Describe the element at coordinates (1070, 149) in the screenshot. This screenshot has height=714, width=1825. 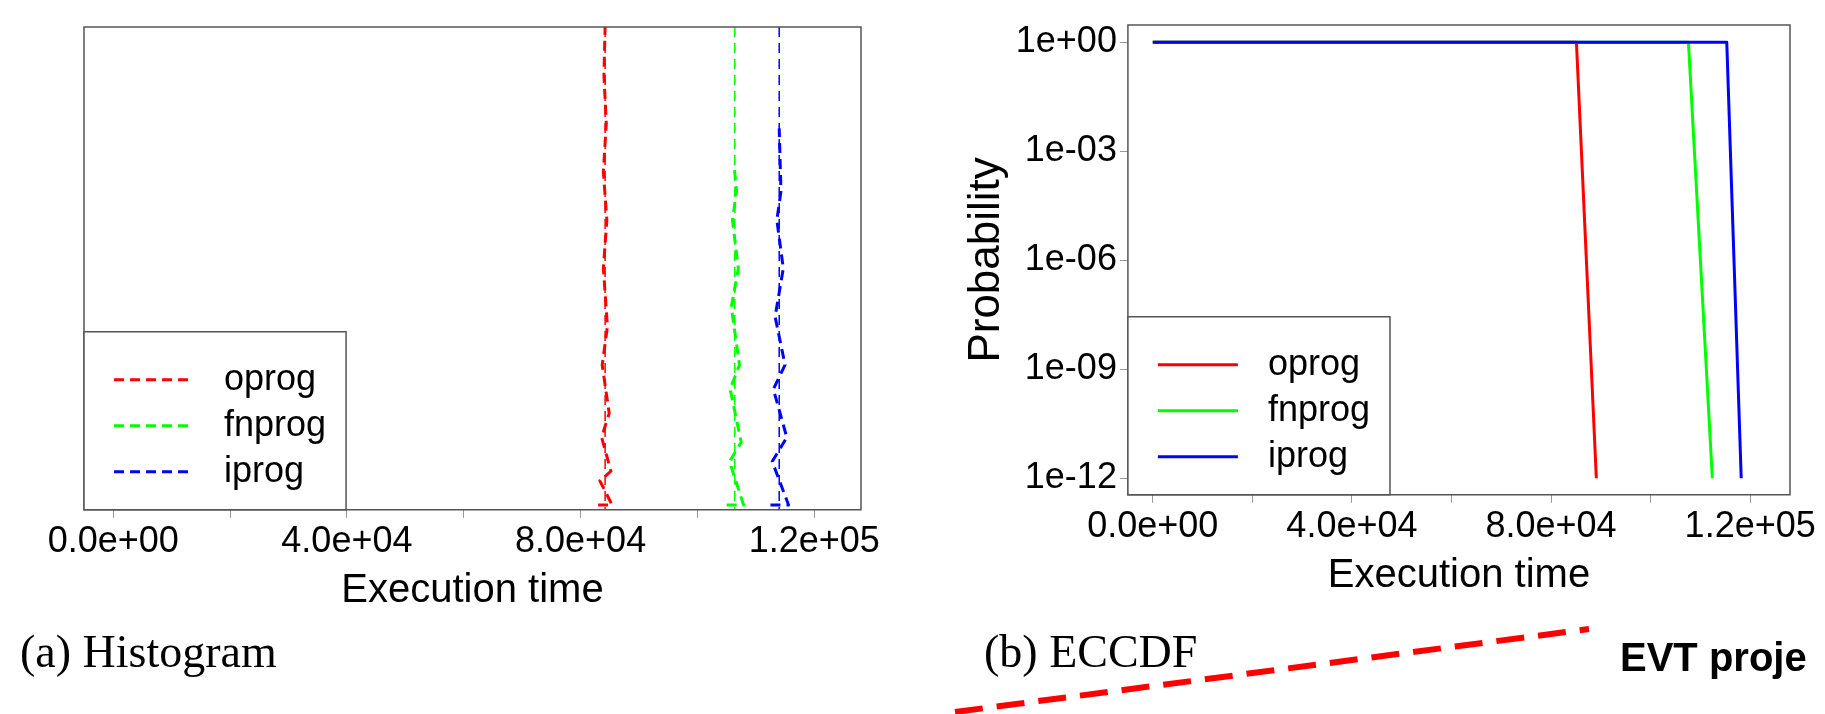
I see `y-tick-label: 1e-03` at that location.